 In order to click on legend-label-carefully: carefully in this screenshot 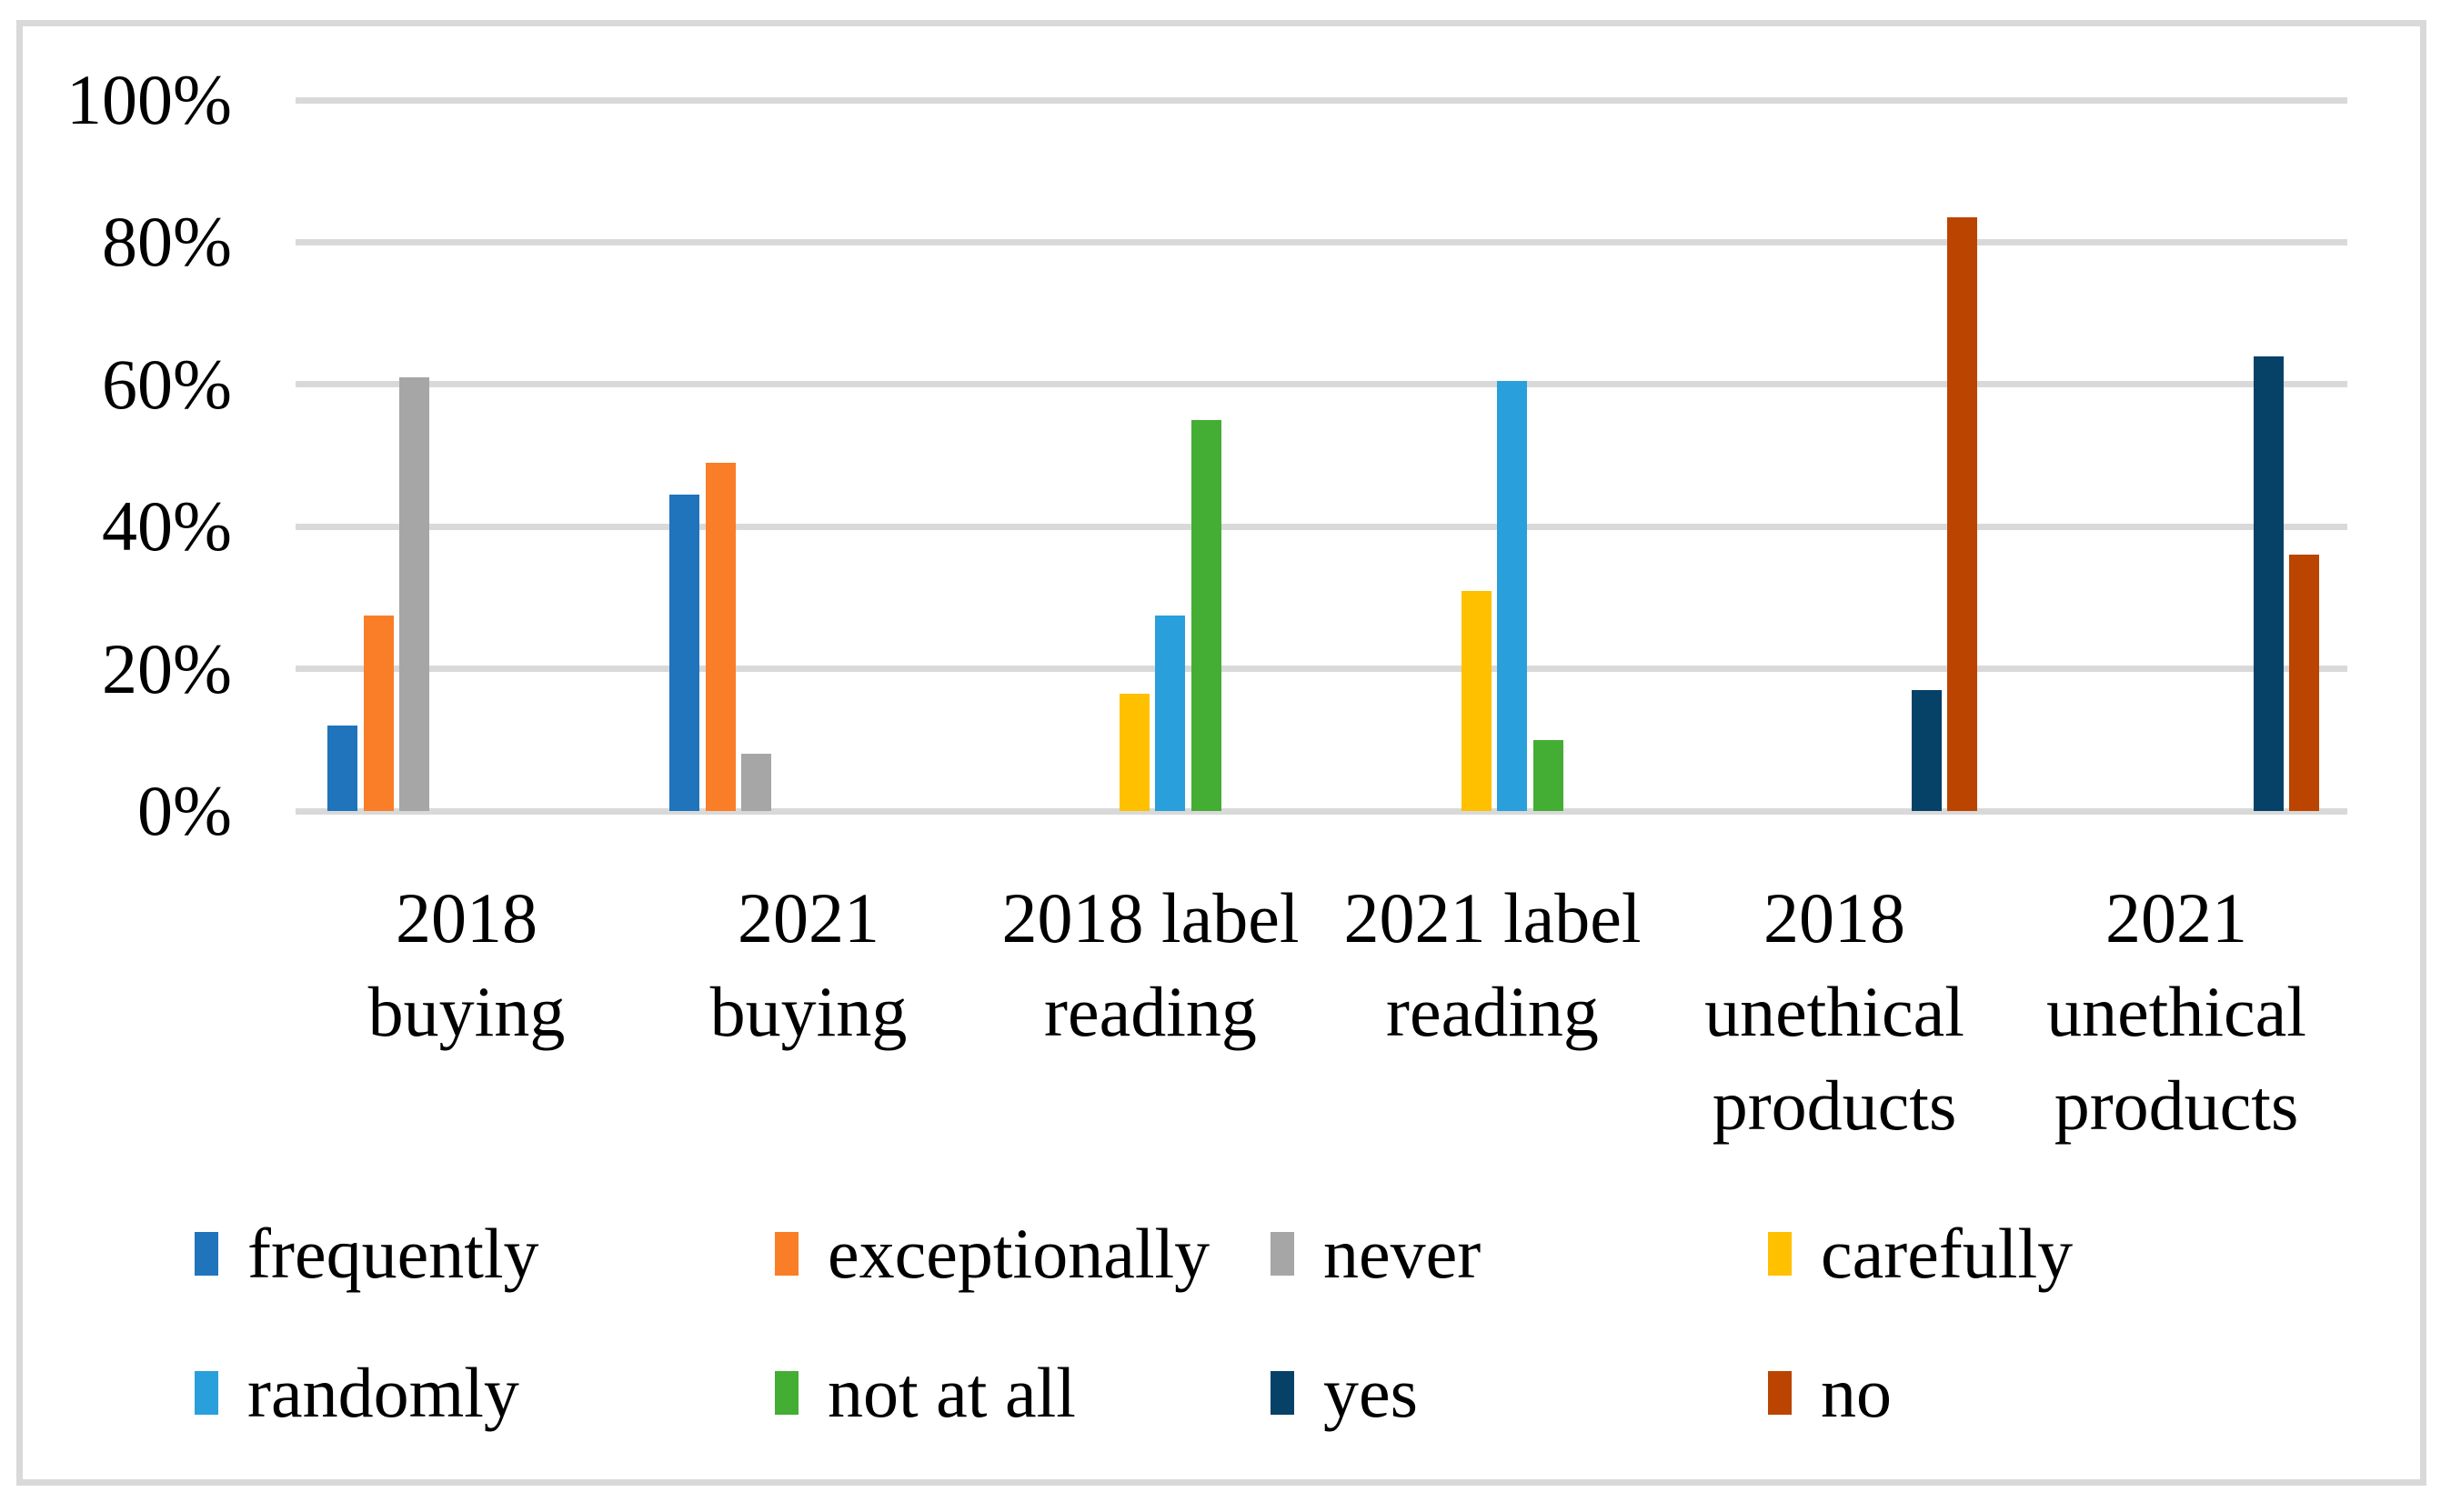, I will do `click(1947, 1253)`.